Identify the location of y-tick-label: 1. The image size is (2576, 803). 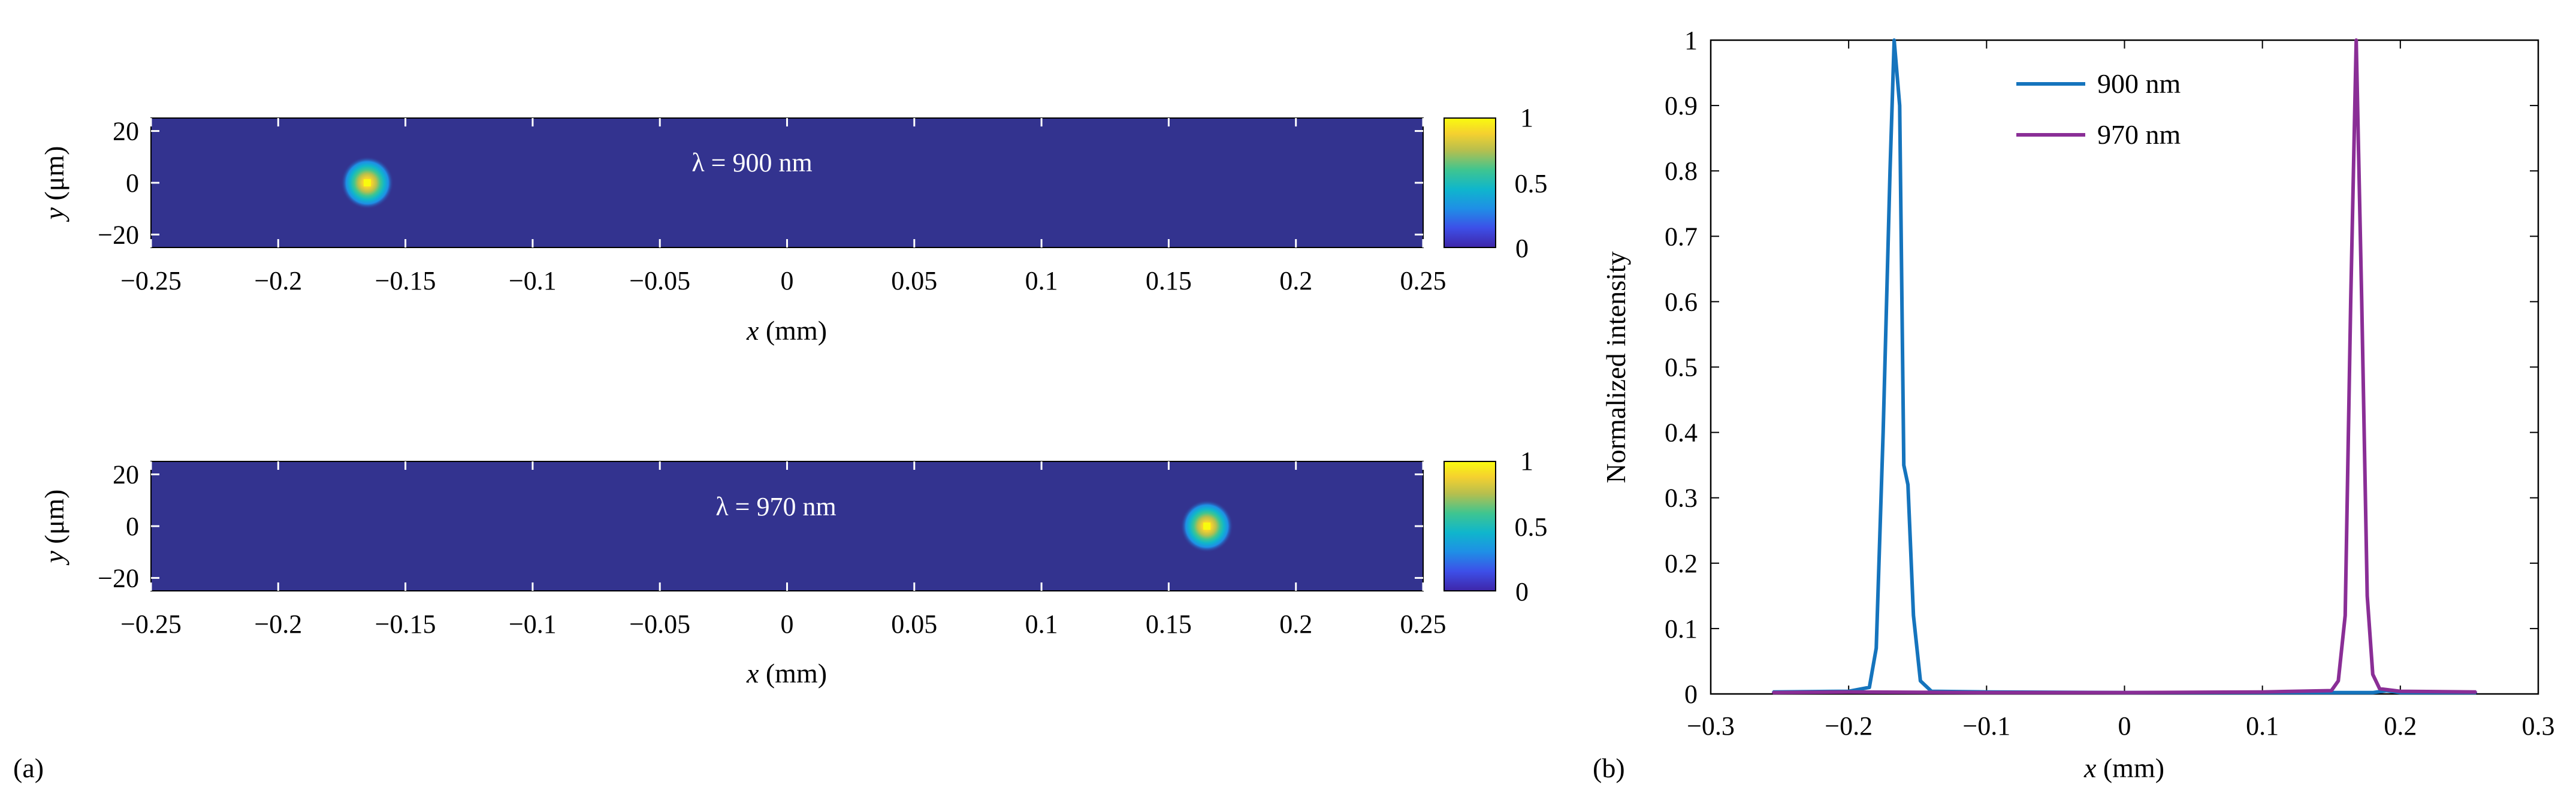
(1691, 41).